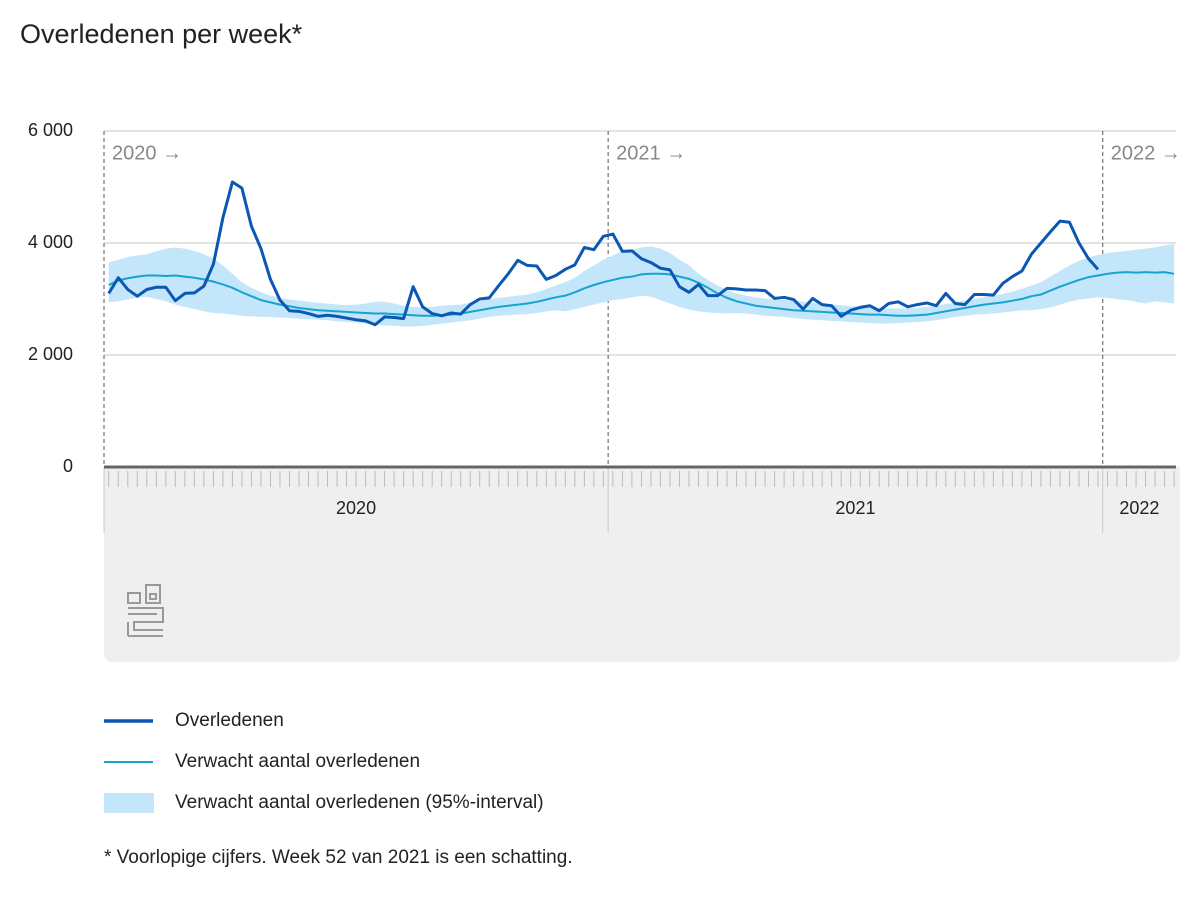 The image size is (1200, 900). Describe the element at coordinates (1139, 508) in the screenshot. I see `x-band-label: 2022` at that location.